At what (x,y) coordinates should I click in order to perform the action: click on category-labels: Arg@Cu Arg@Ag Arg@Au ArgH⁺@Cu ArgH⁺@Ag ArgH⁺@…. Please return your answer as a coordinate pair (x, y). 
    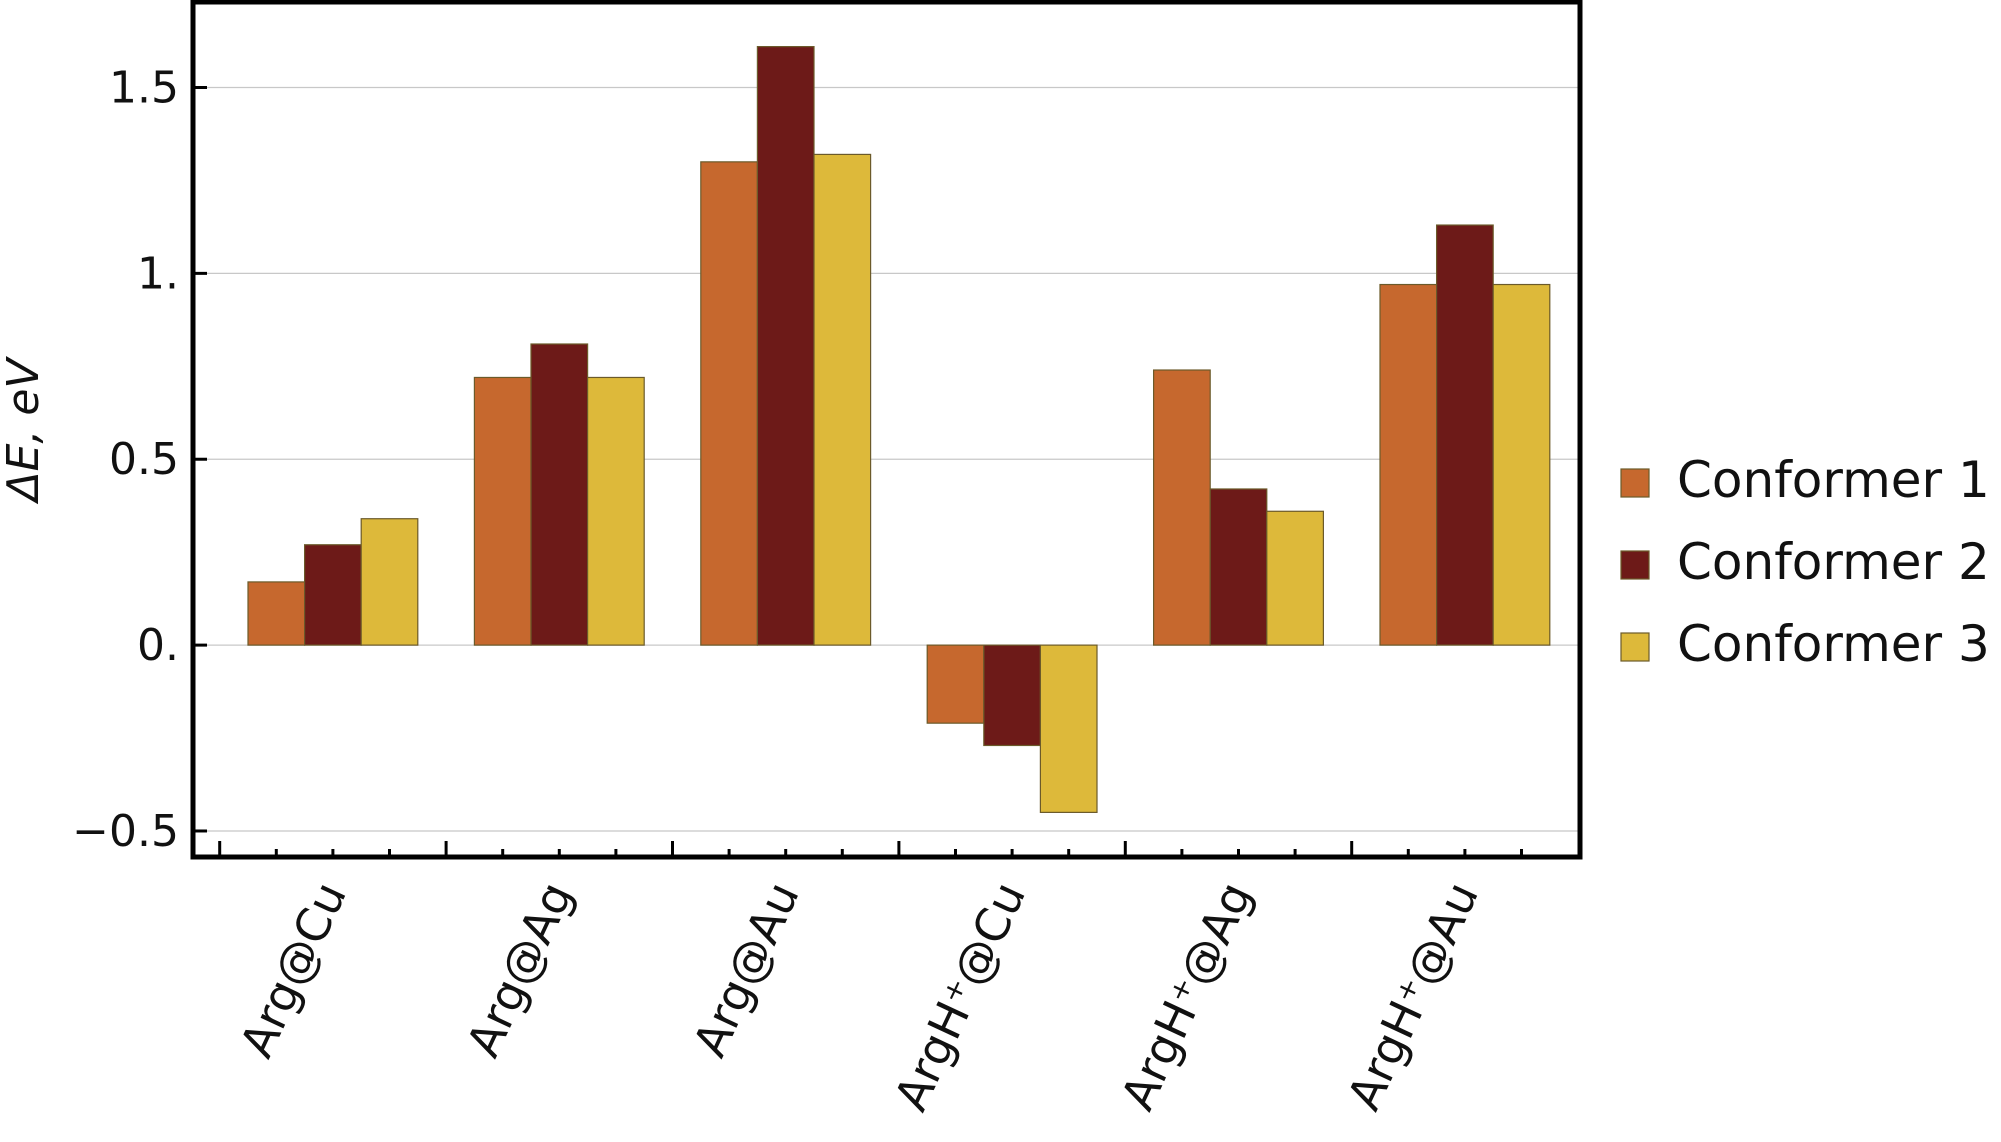
    Looking at the image, I should click on (859, 996).